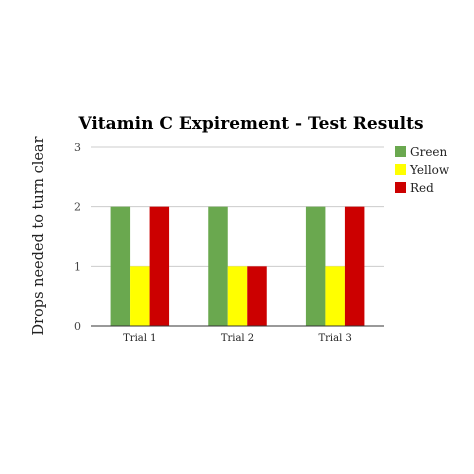  Describe the element at coordinates (429, 170) in the screenshot. I see `legend-label-yellow: Yellow` at that location.